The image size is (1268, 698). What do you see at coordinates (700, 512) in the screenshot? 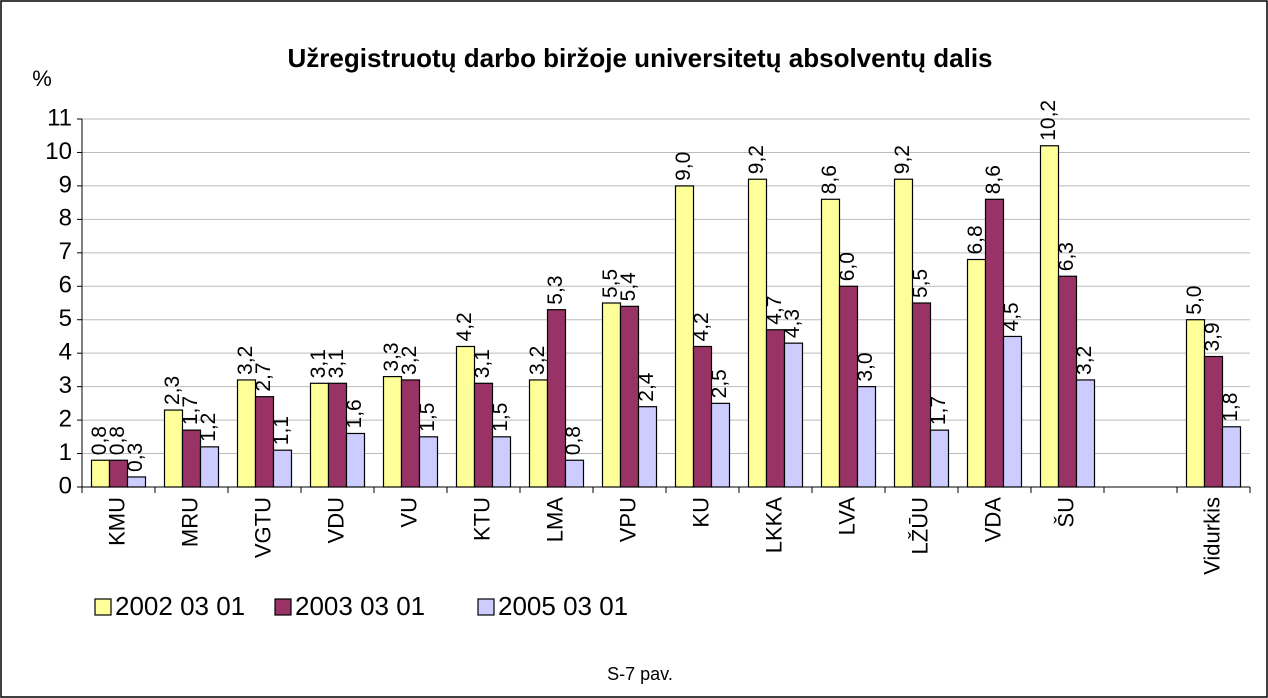
I see `x-tick-label: KU` at bounding box center [700, 512].